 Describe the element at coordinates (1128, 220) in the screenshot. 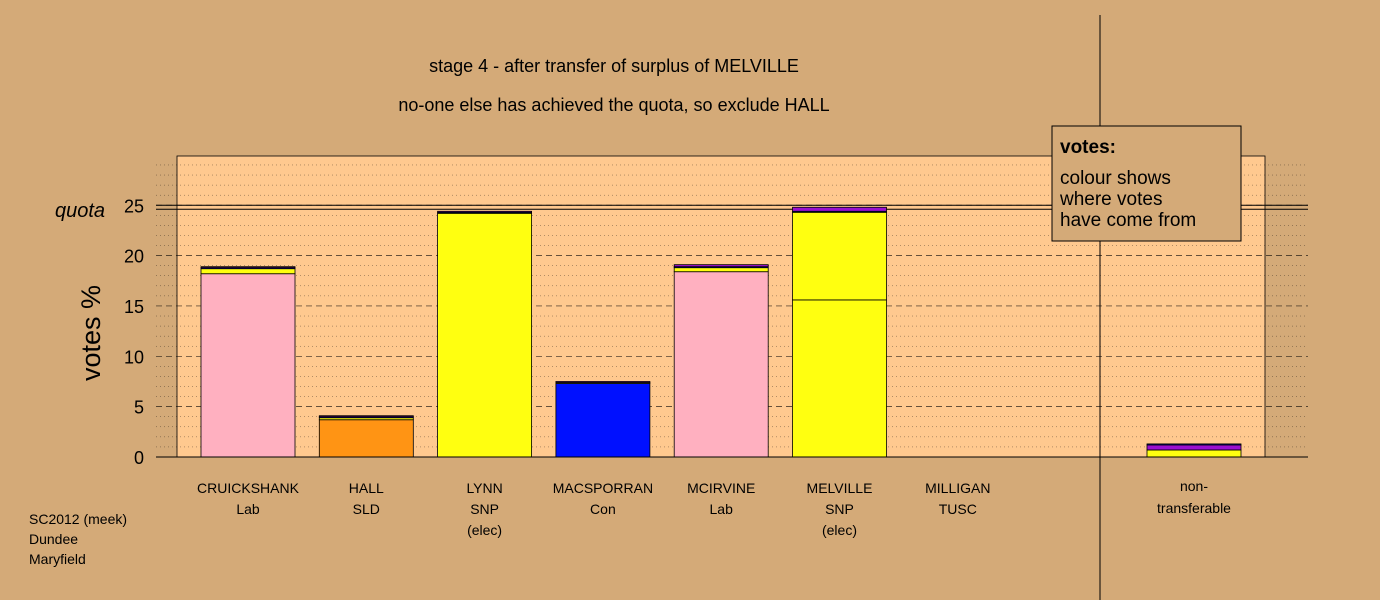

I see `legend-line-3: have come from` at that location.